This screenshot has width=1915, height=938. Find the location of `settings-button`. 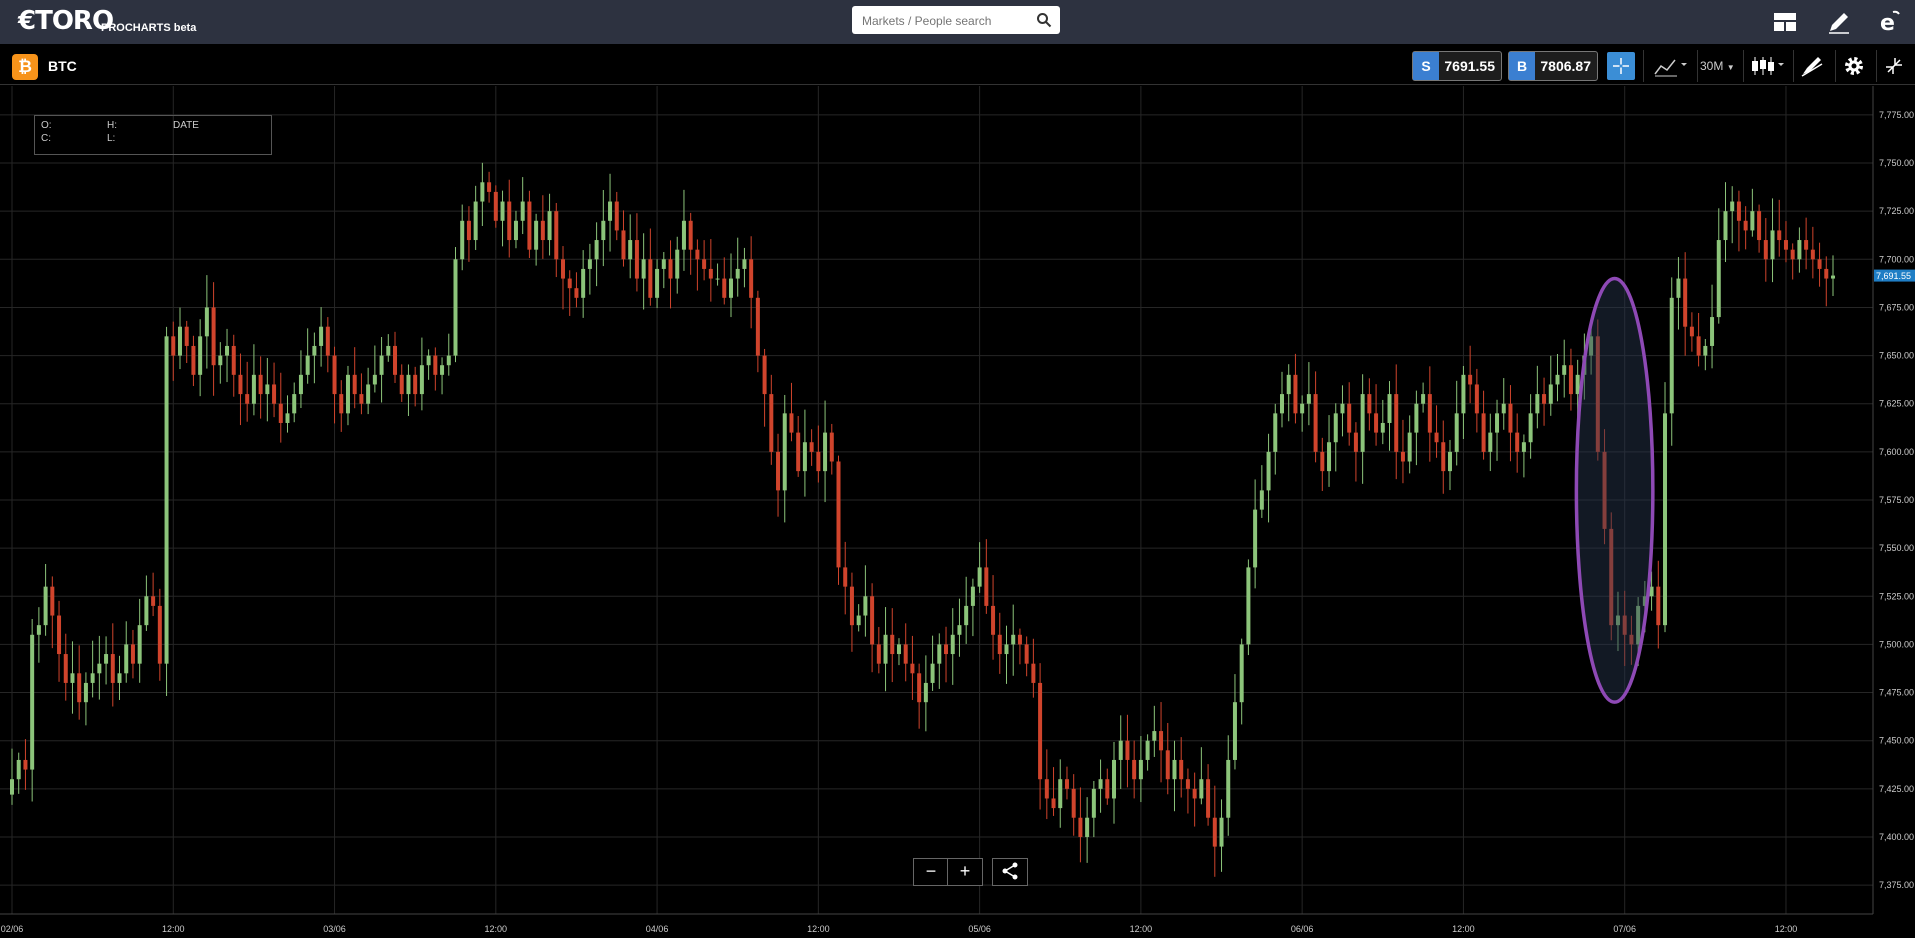

settings-button is located at coordinates (1854, 66).